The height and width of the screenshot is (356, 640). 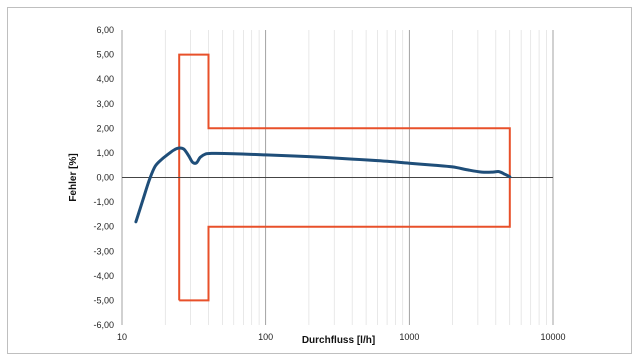 I want to click on y-tick-label: 3,00, so click(x=105, y=104).